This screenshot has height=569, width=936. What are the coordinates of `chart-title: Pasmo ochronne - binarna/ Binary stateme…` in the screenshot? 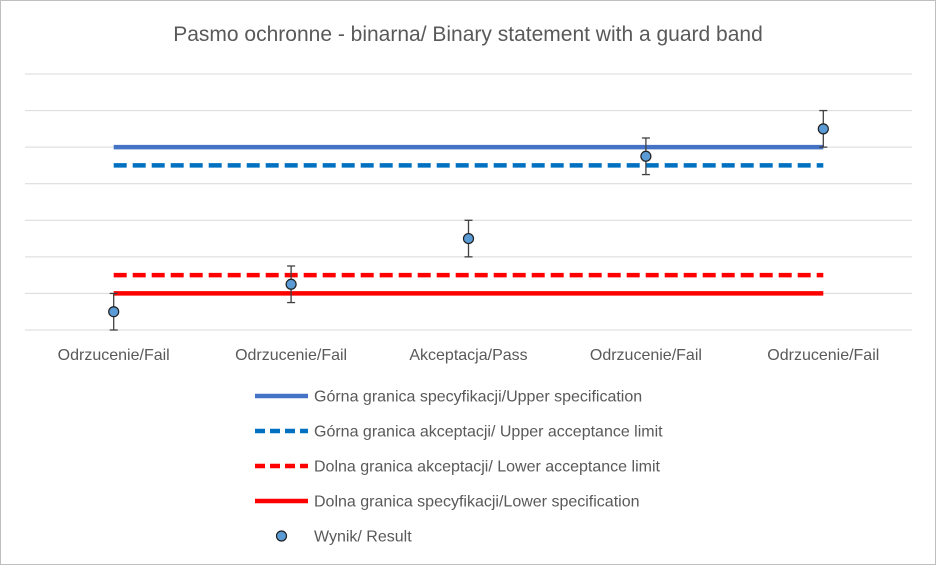 It's located at (468, 34).